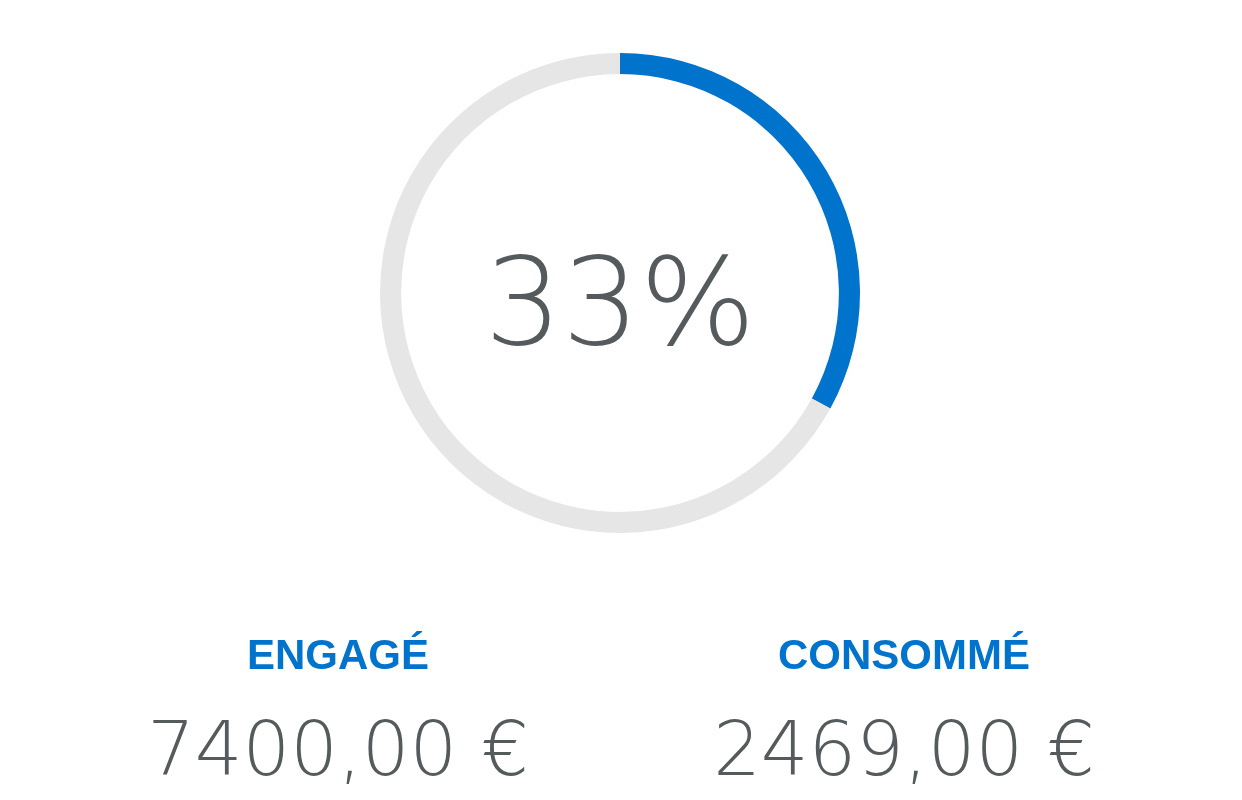 The height and width of the screenshot is (800, 1242). What do you see at coordinates (338, 749) in the screenshot?
I see `text: 7400,00 €` at bounding box center [338, 749].